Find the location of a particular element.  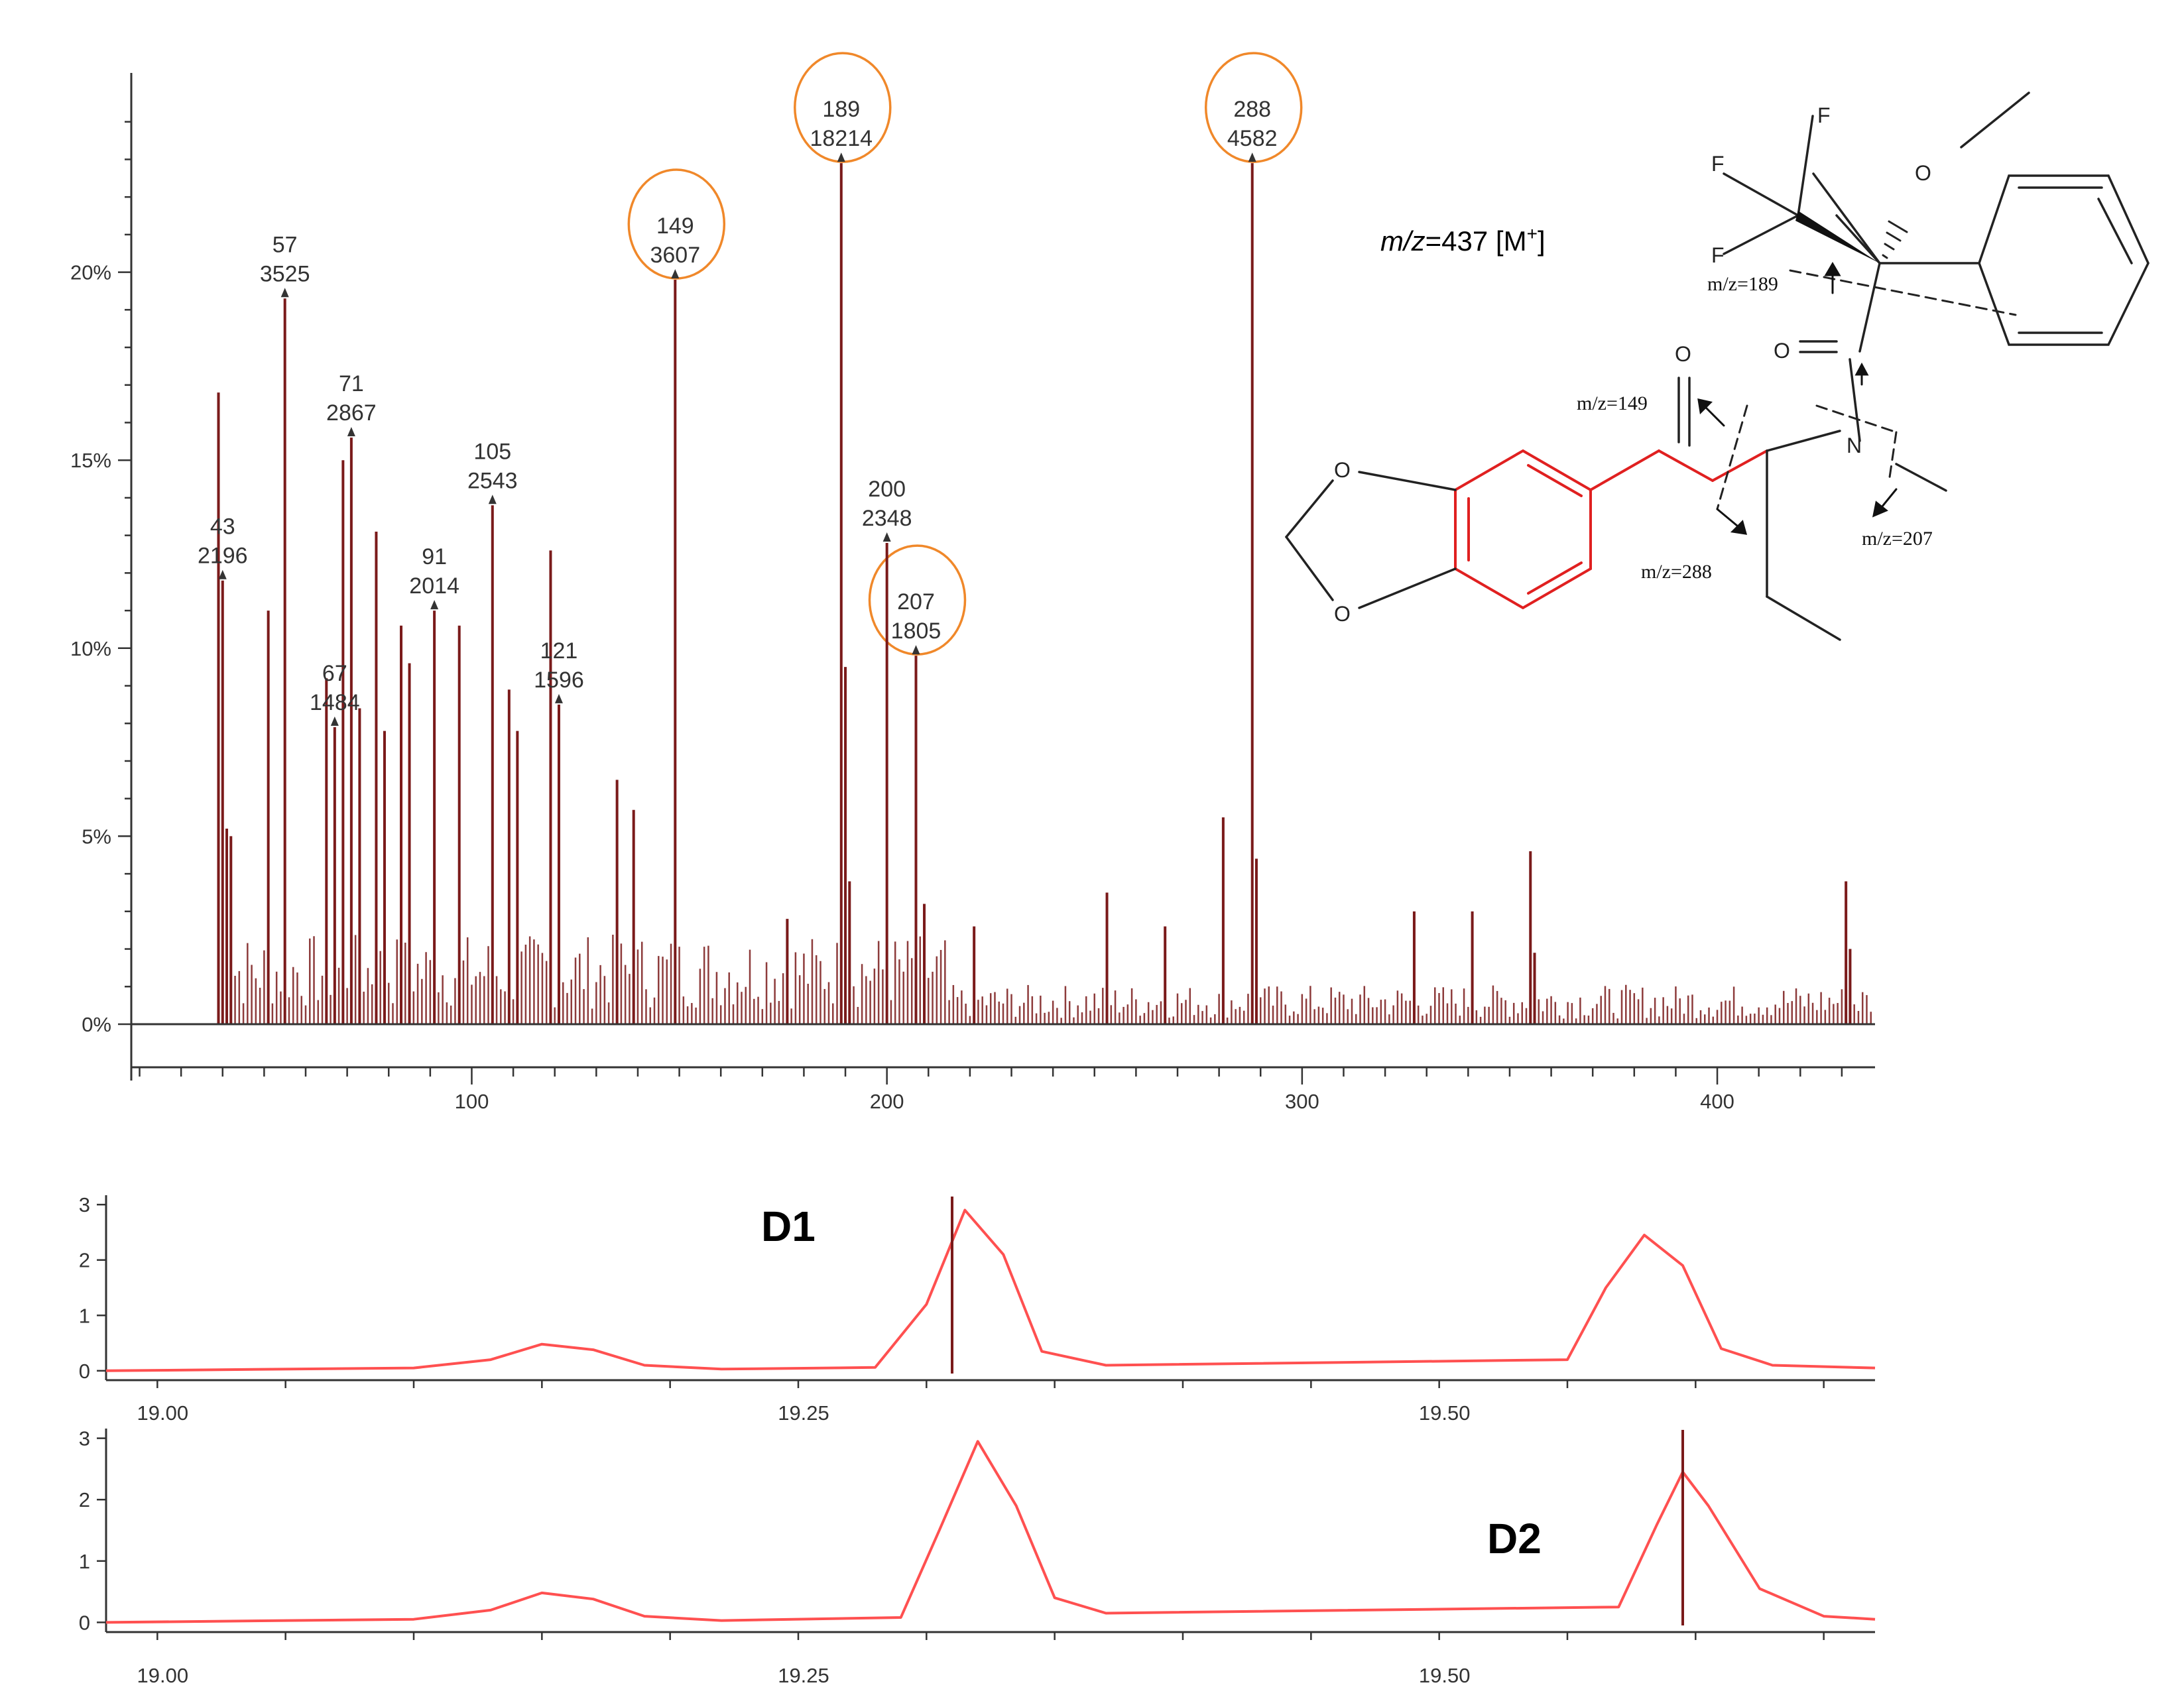

atom-o-ring-bottom: O is located at coordinates (1342, 614).